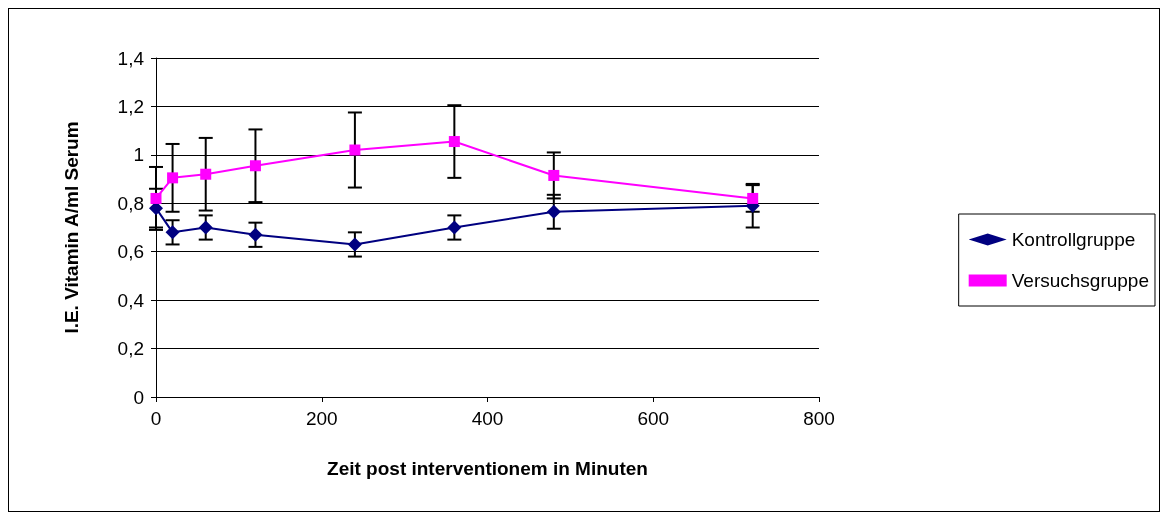 The image size is (1161, 518). I want to click on y-tick-label: 0,6, so click(130, 252).